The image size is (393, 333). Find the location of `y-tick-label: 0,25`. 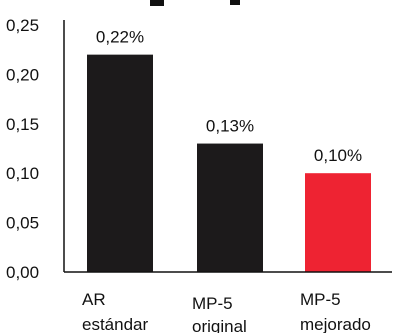

y-tick-label: 0,25 is located at coordinates (22, 25).